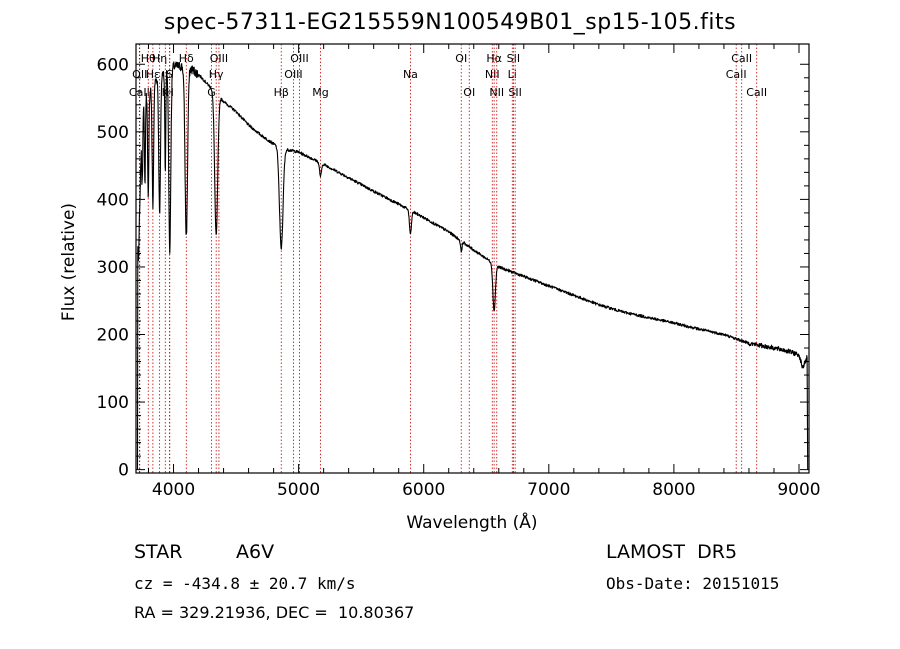 The image size is (900, 649). Describe the element at coordinates (494, 58) in the screenshot. I see `line-marker-label: Hα` at that location.